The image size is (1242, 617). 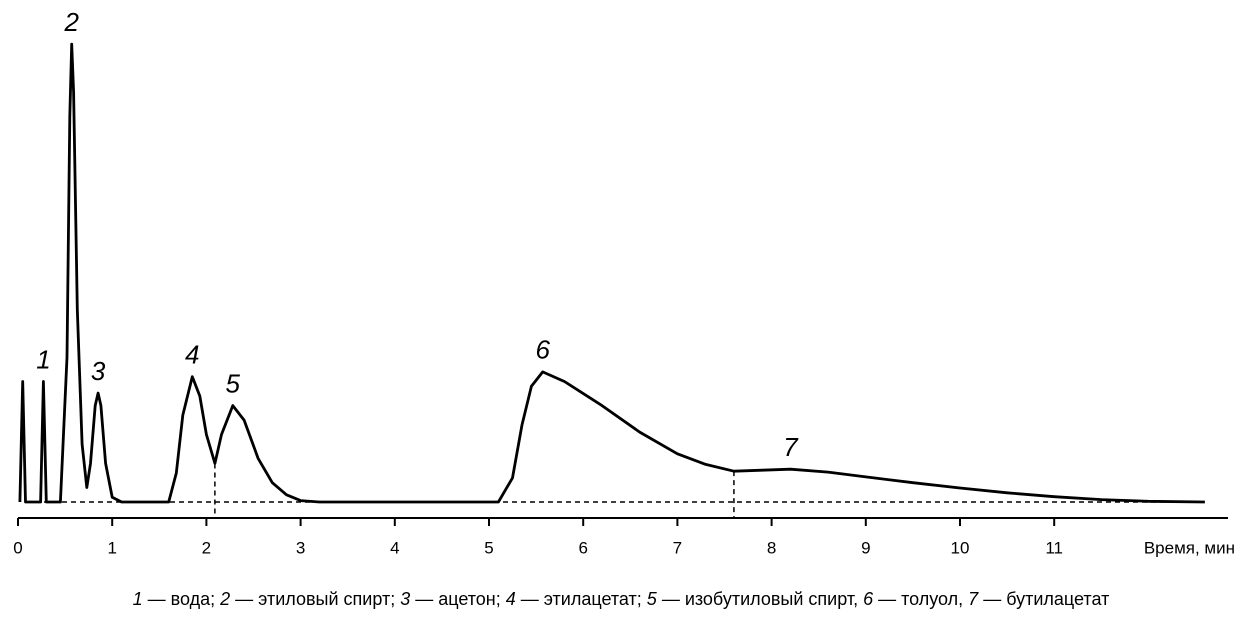 What do you see at coordinates (71, 22) in the screenshot?
I see `peak-label: 2` at bounding box center [71, 22].